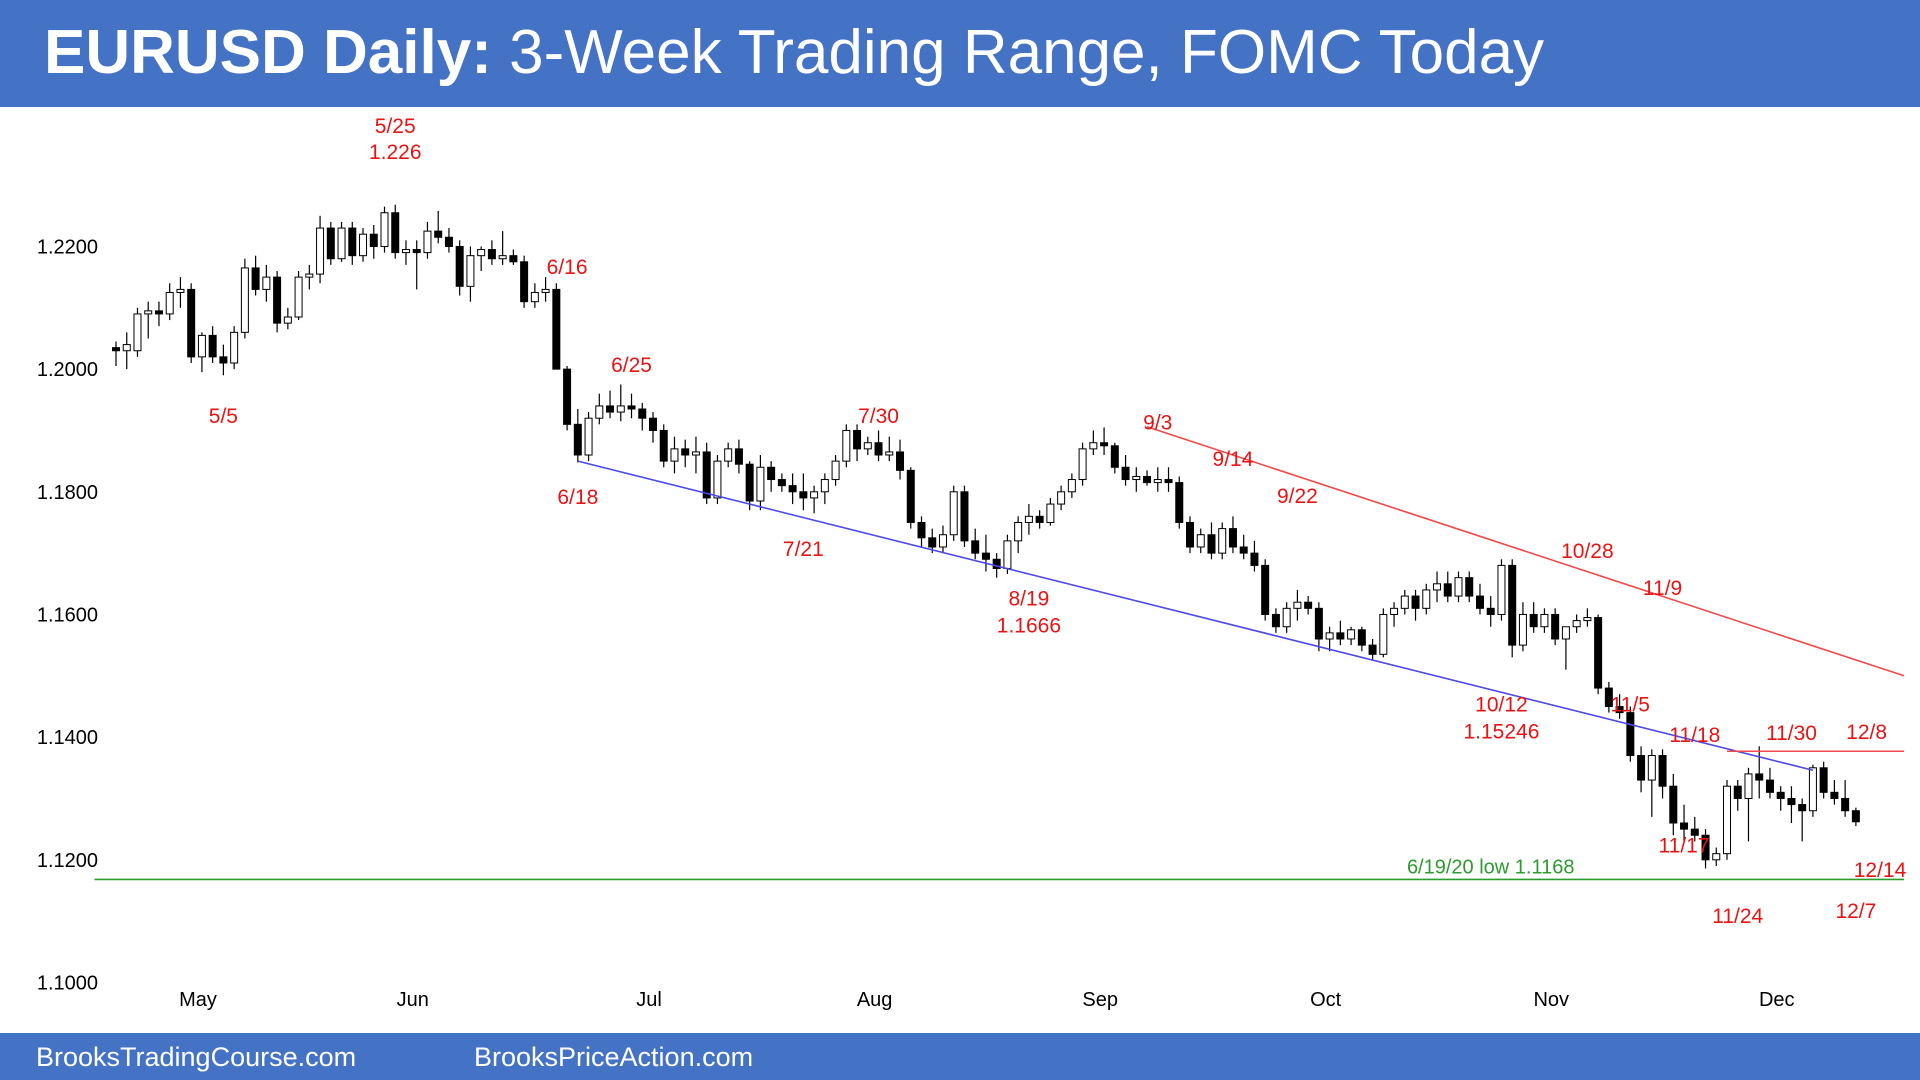  What do you see at coordinates (878, 416) in the screenshot?
I see `annotation-label: 7/30` at bounding box center [878, 416].